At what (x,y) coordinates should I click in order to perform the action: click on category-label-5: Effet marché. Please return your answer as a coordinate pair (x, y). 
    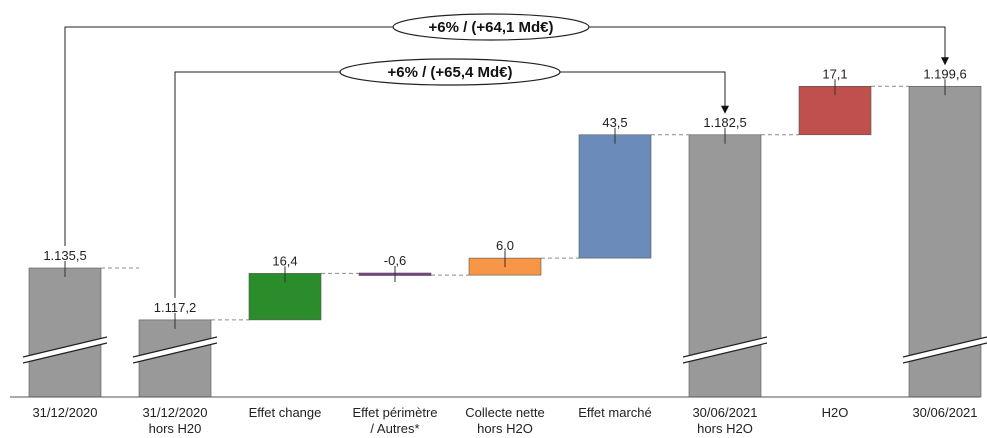
    Looking at the image, I should click on (614, 412).